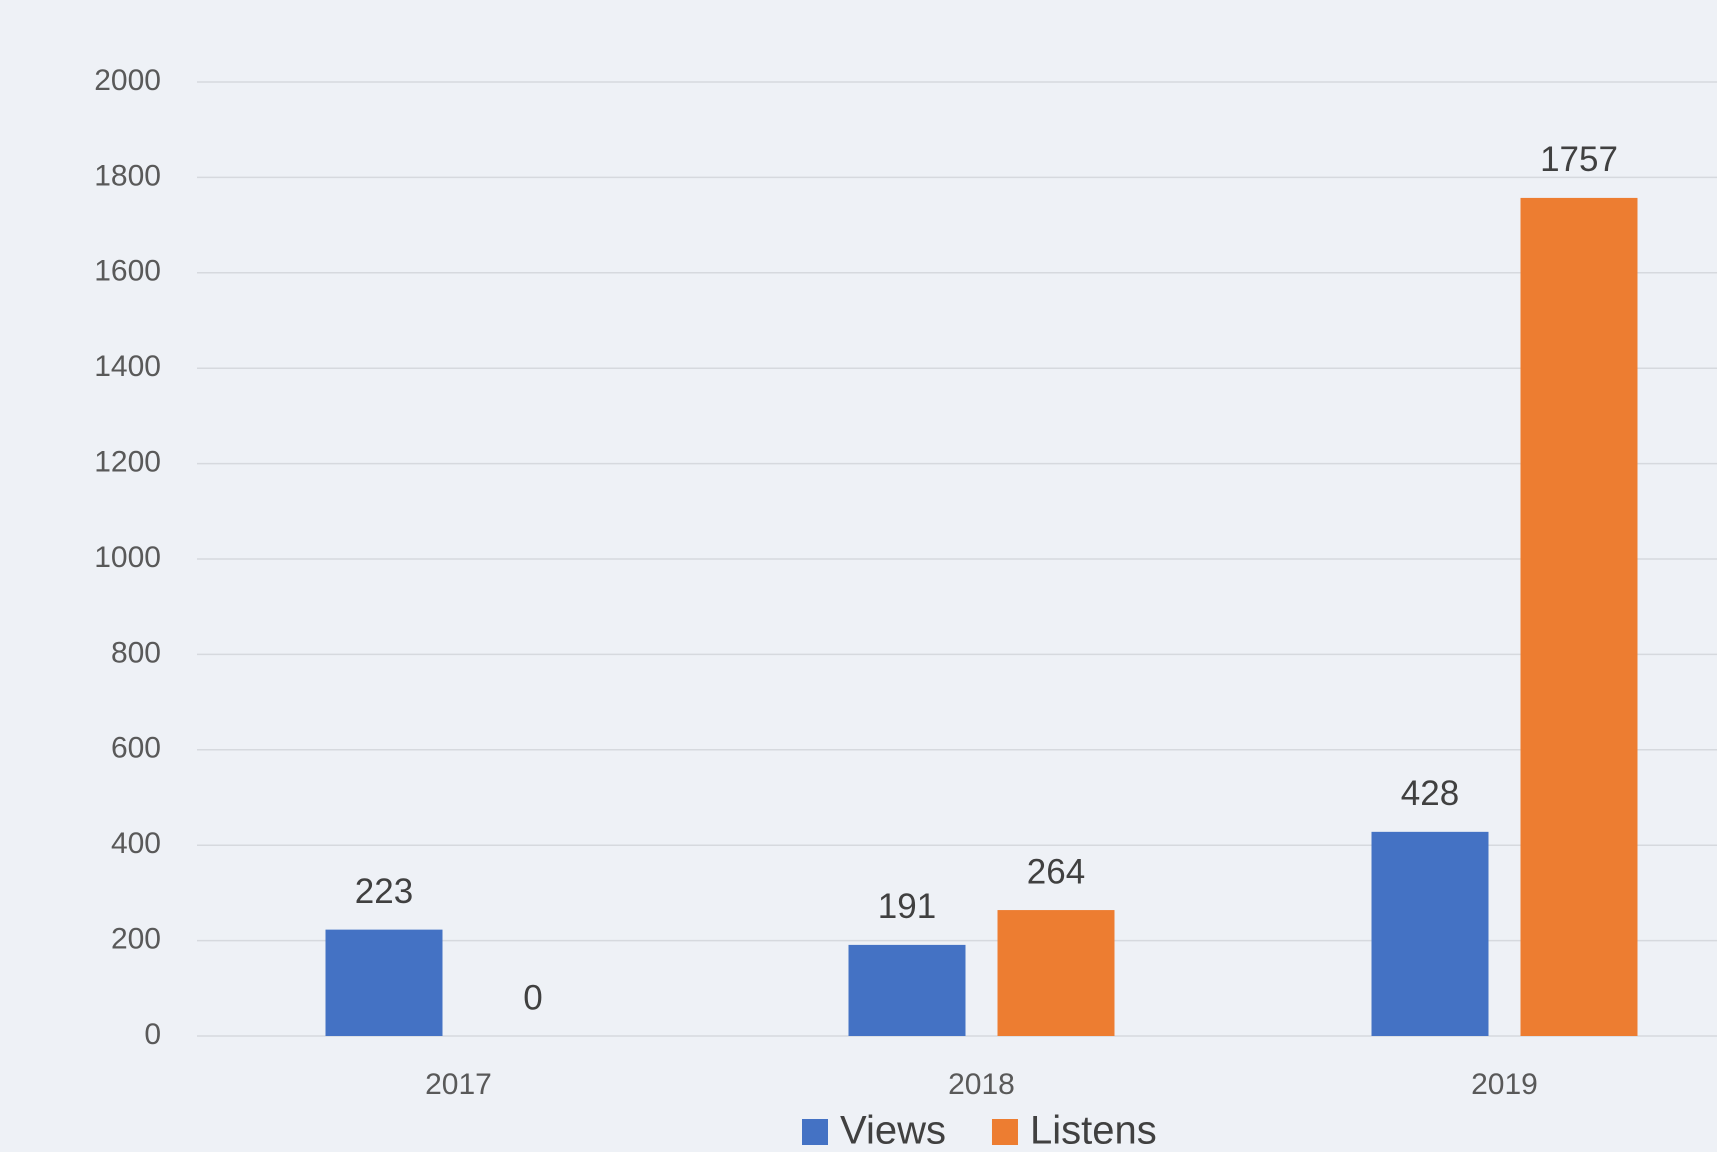 Image resolution: width=1717 pixels, height=1152 pixels. I want to click on data-label: 264, so click(1056, 871).